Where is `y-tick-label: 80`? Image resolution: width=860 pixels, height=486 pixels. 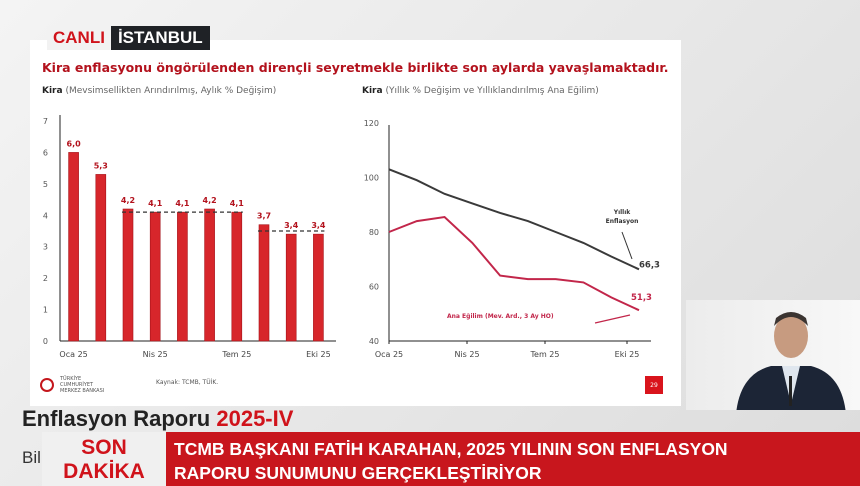
y-tick-label: 80 is located at coordinates (374, 232).